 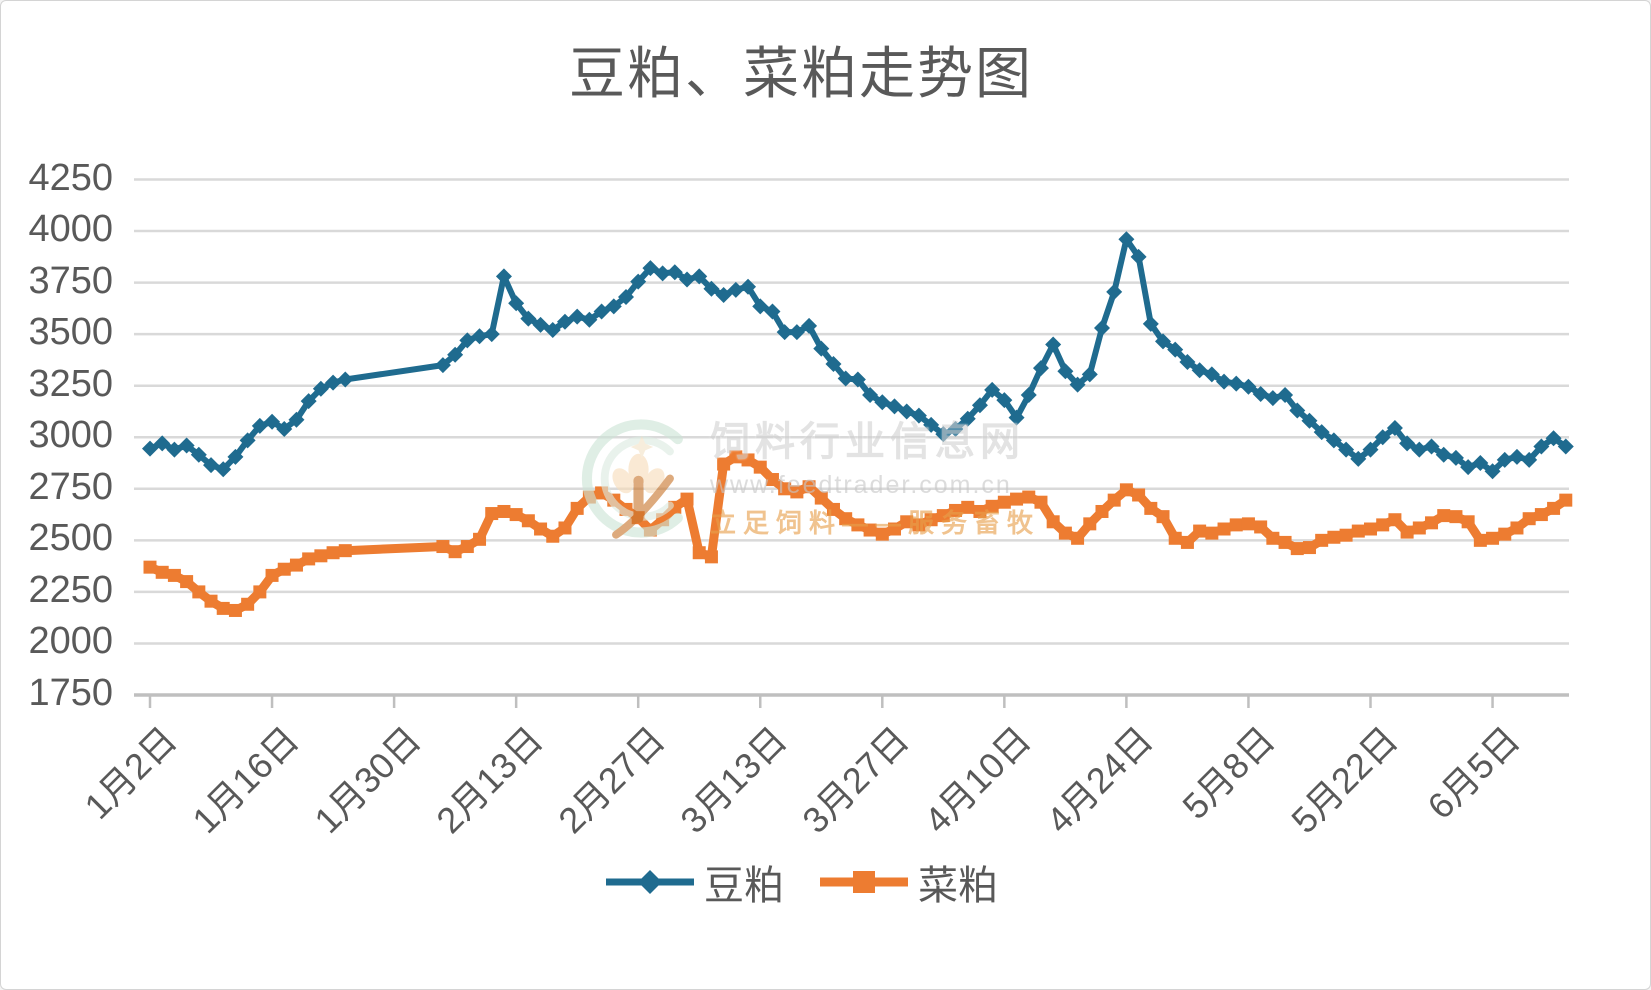 What do you see at coordinates (70, 280) in the screenshot?
I see `y-tick-label: 3750` at bounding box center [70, 280].